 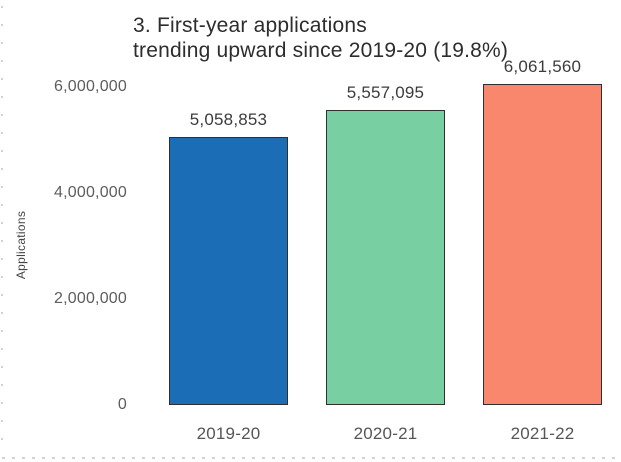 I want to click on x-tick-label-2019-20: 2019-20, so click(x=228, y=433).